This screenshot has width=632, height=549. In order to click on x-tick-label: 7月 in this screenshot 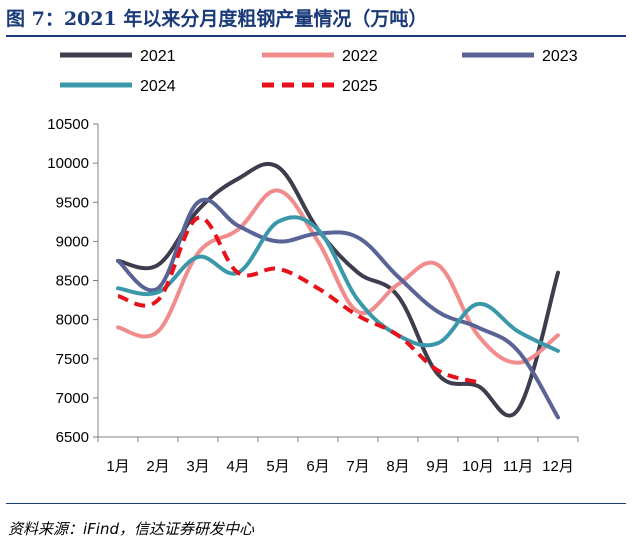, I will do `click(357, 466)`.